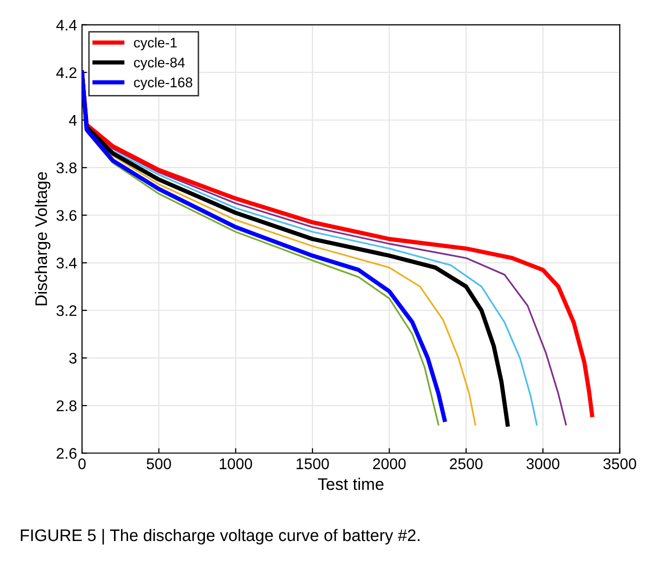 Image resolution: width=651 pixels, height=565 pixels. I want to click on legend-label: cycle-84, so click(159, 63).